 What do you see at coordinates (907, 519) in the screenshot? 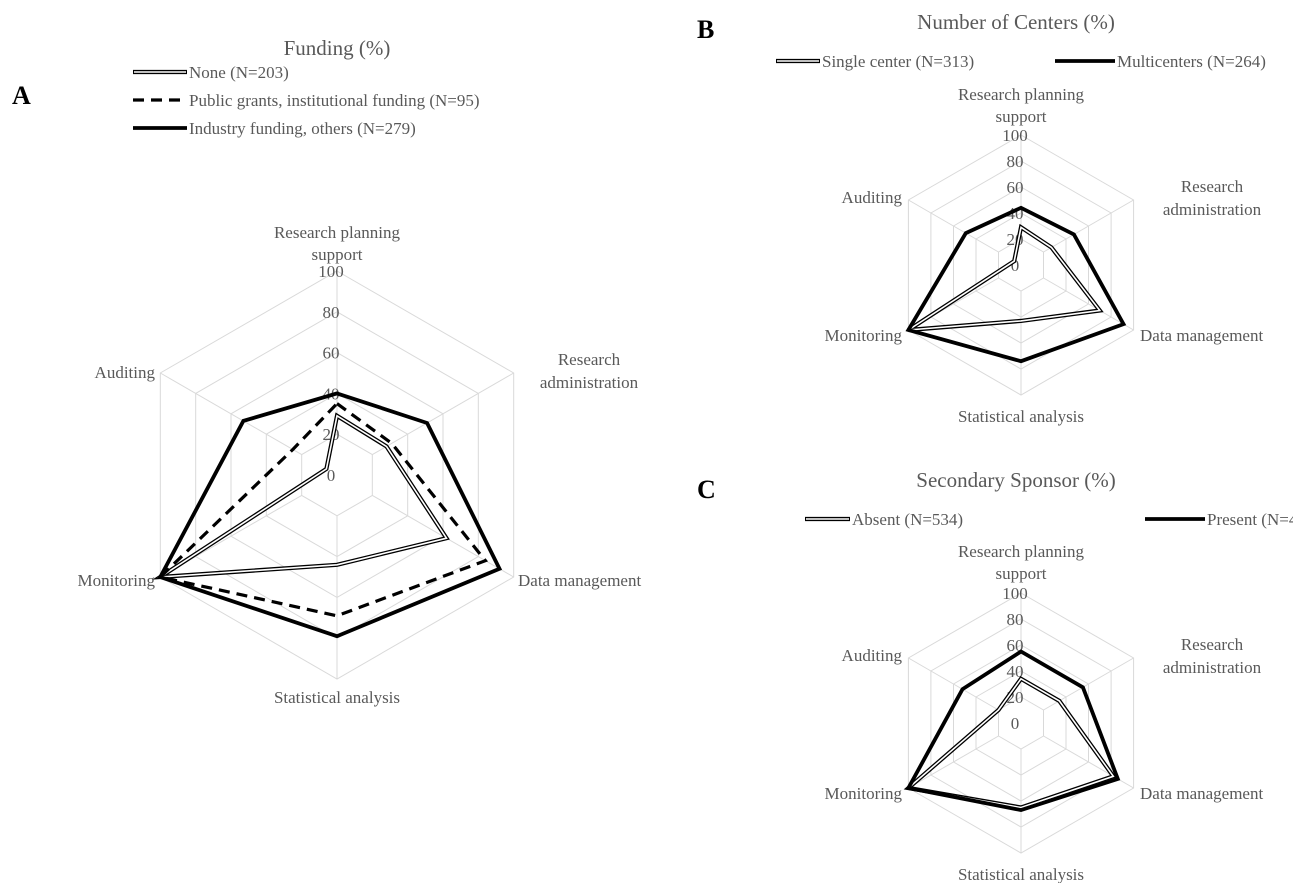
I see `legend-label-1: Absent (N=534)` at bounding box center [907, 519].